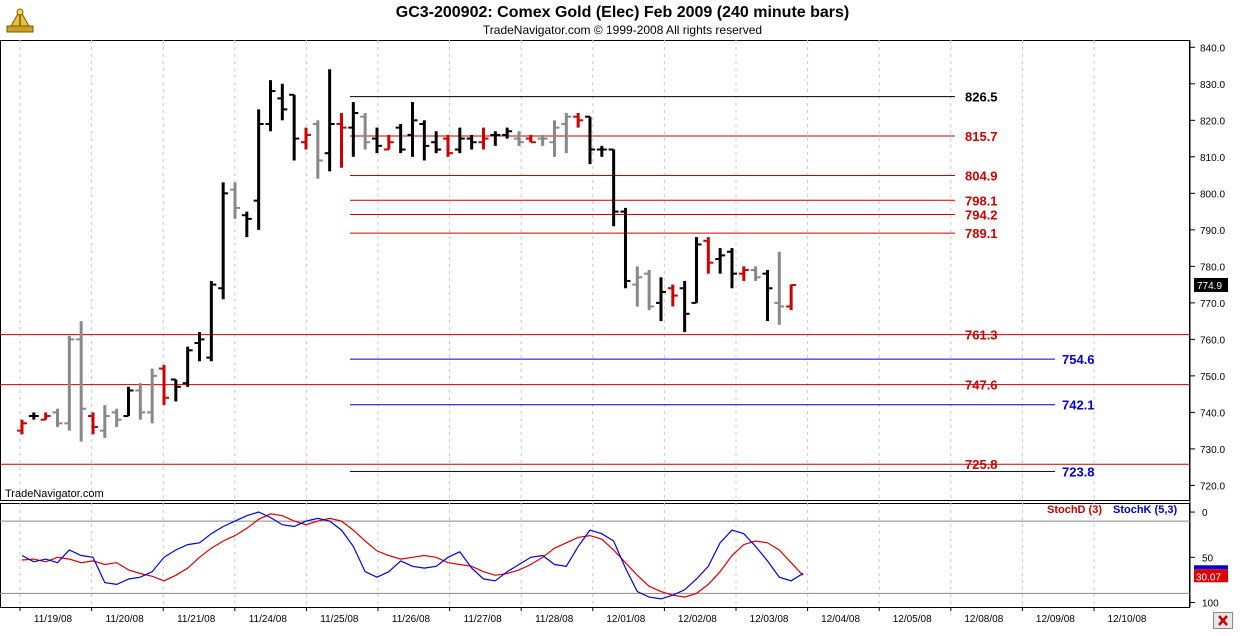  Describe the element at coordinates (268, 619) in the screenshot. I see `x-tick-label: 11/24/08` at that location.